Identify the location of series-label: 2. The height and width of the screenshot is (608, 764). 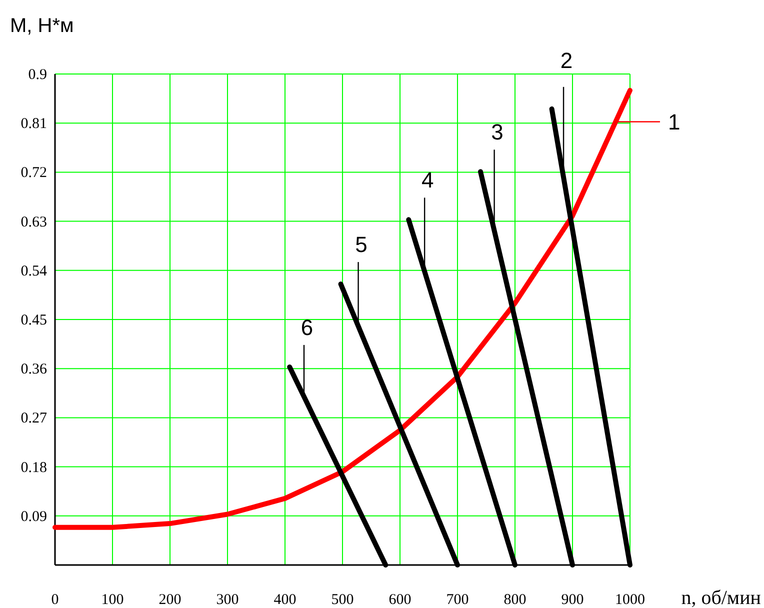
(566, 60).